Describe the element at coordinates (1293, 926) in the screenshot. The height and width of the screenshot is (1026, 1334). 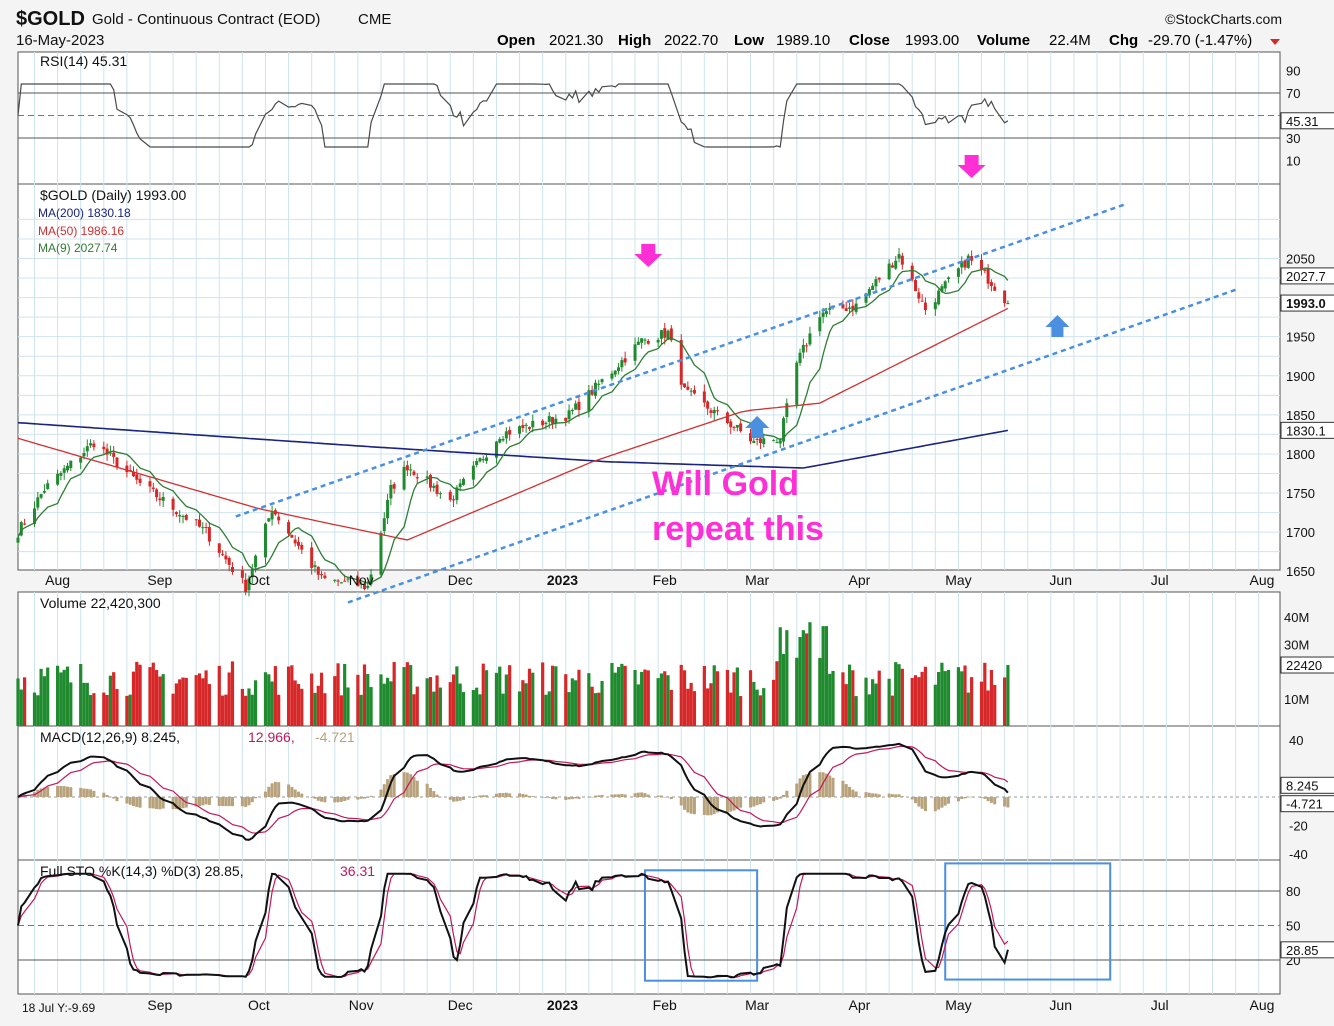
I see `stoch-axis-tick: 50` at that location.